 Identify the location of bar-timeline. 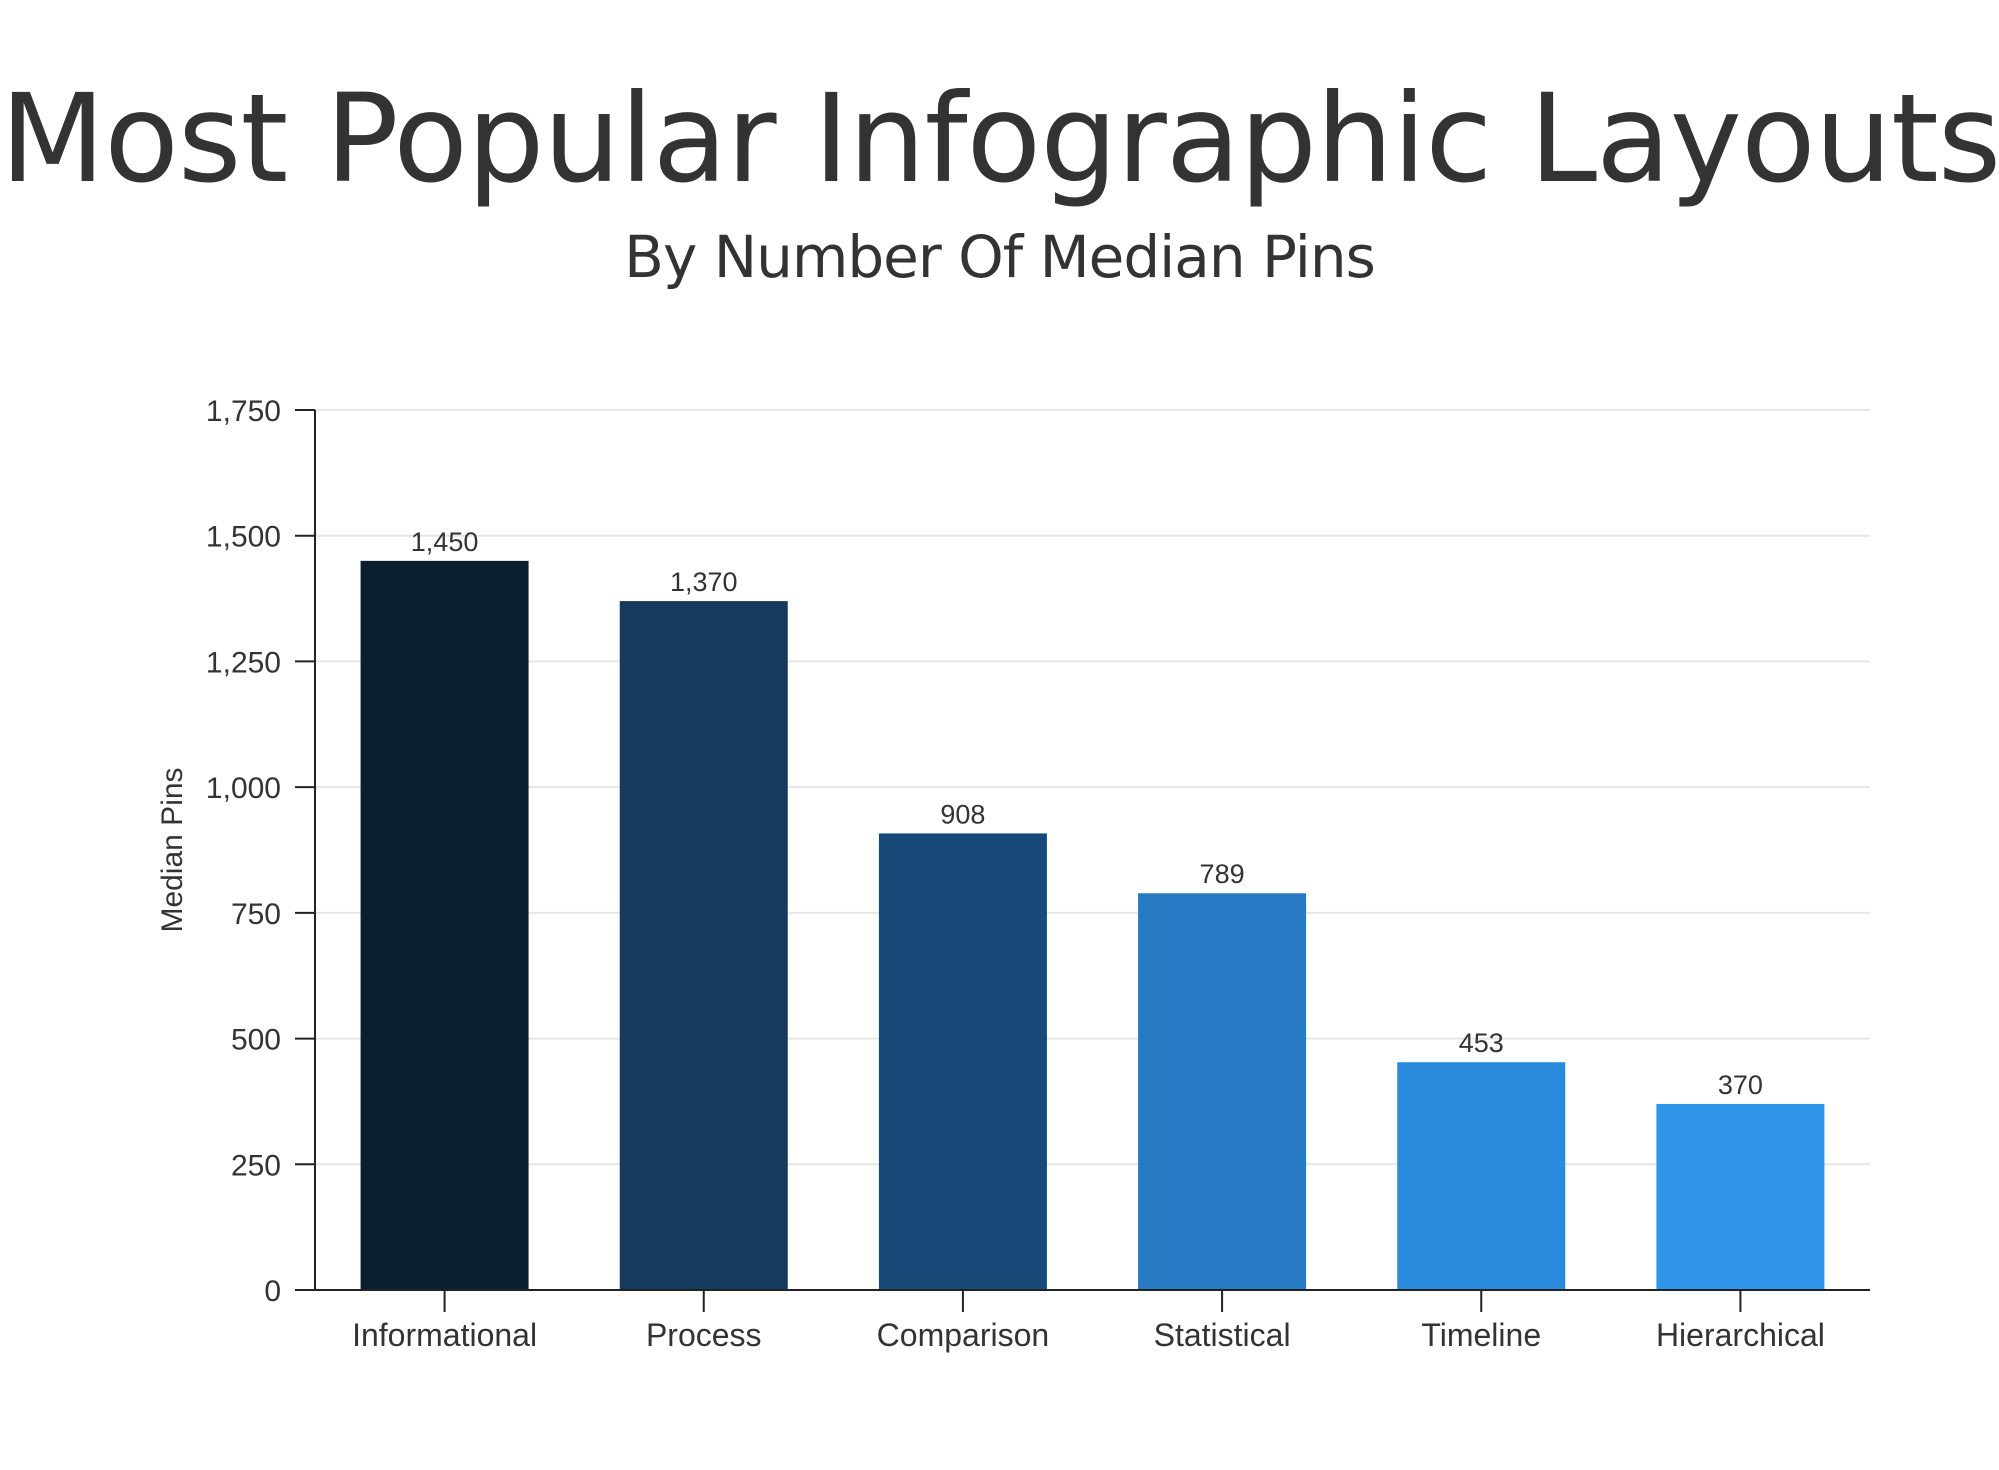
(1481, 1176).